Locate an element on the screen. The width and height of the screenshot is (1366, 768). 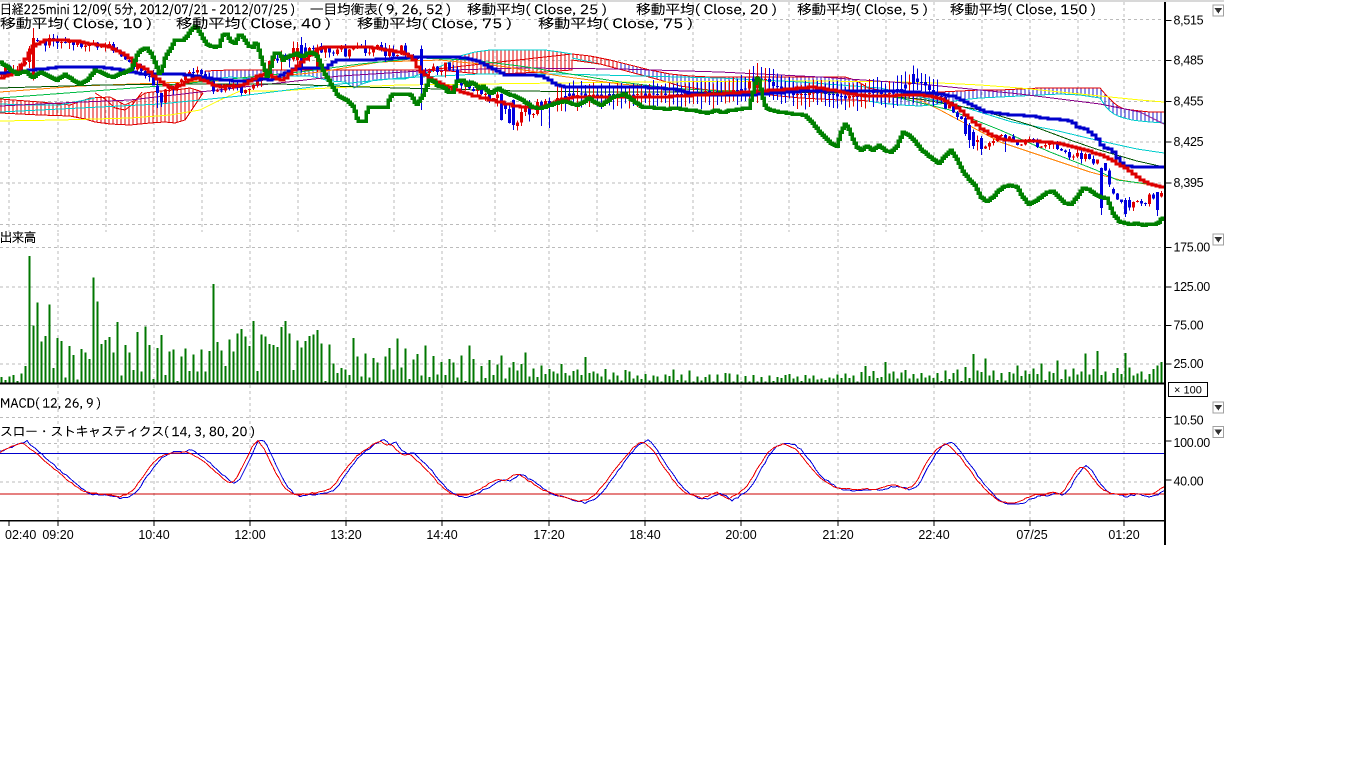
svg-text: 02:40 is located at coordinates (20, 535).